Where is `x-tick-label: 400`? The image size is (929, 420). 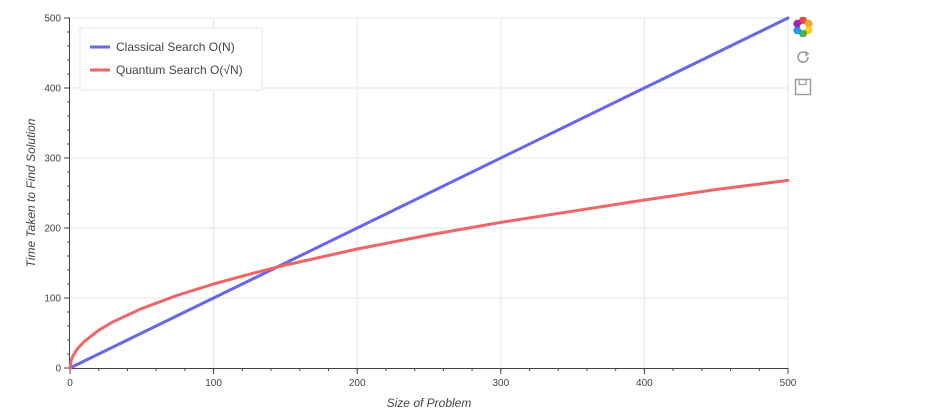
x-tick-label: 400 is located at coordinates (644, 383).